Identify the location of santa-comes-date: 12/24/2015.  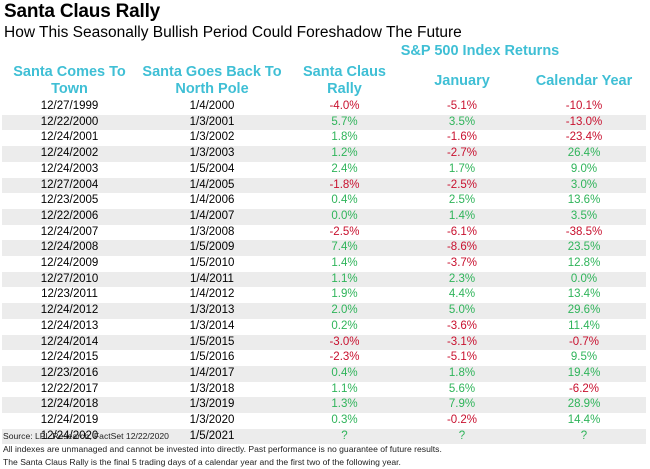
(69, 357).